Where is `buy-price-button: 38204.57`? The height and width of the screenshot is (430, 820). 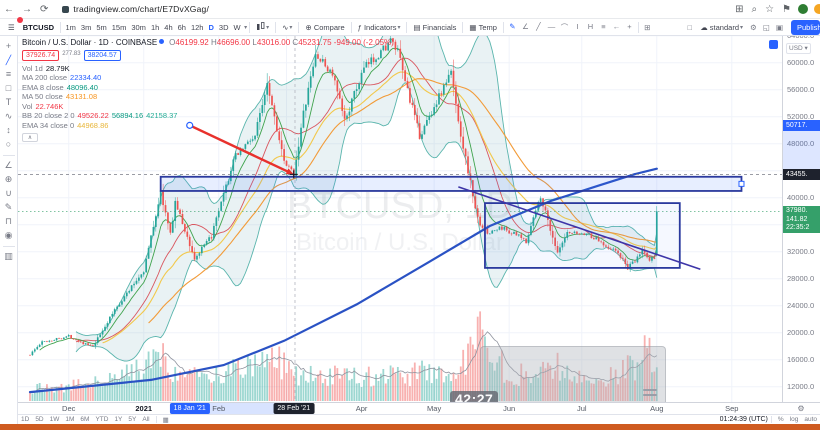
buy-price-button: 38204.57 is located at coordinates (102, 55).